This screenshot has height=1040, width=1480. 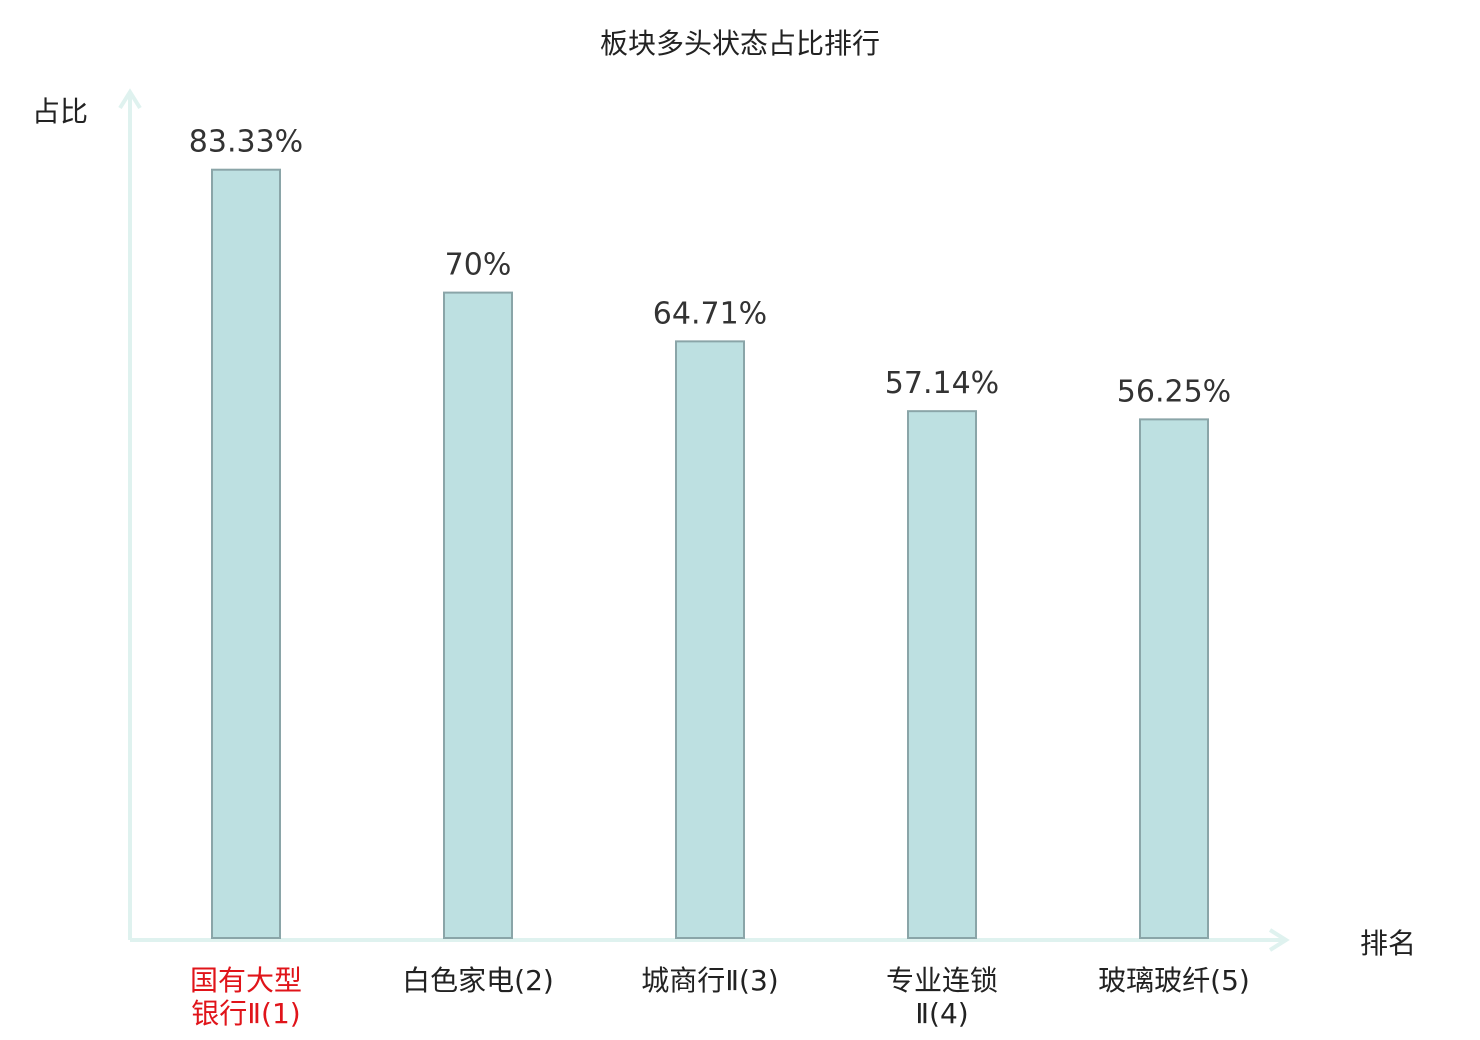 I want to click on category-label-line: 城商行Ⅱ(3), so click(x=710, y=980).